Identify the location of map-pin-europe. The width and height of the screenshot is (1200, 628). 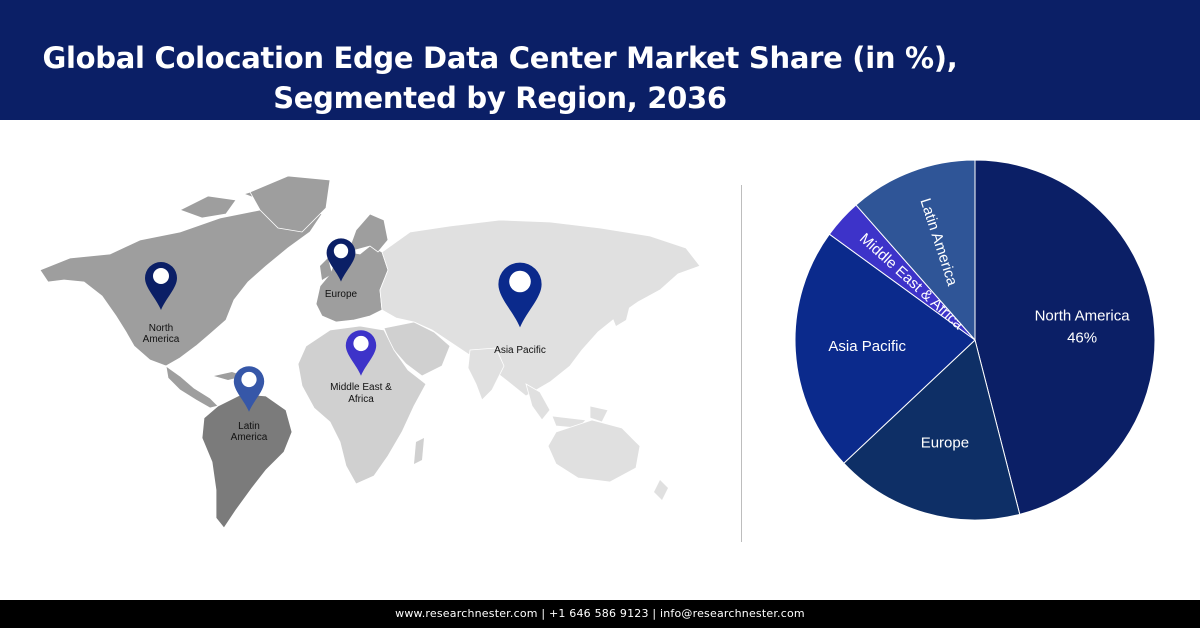
(341, 260).